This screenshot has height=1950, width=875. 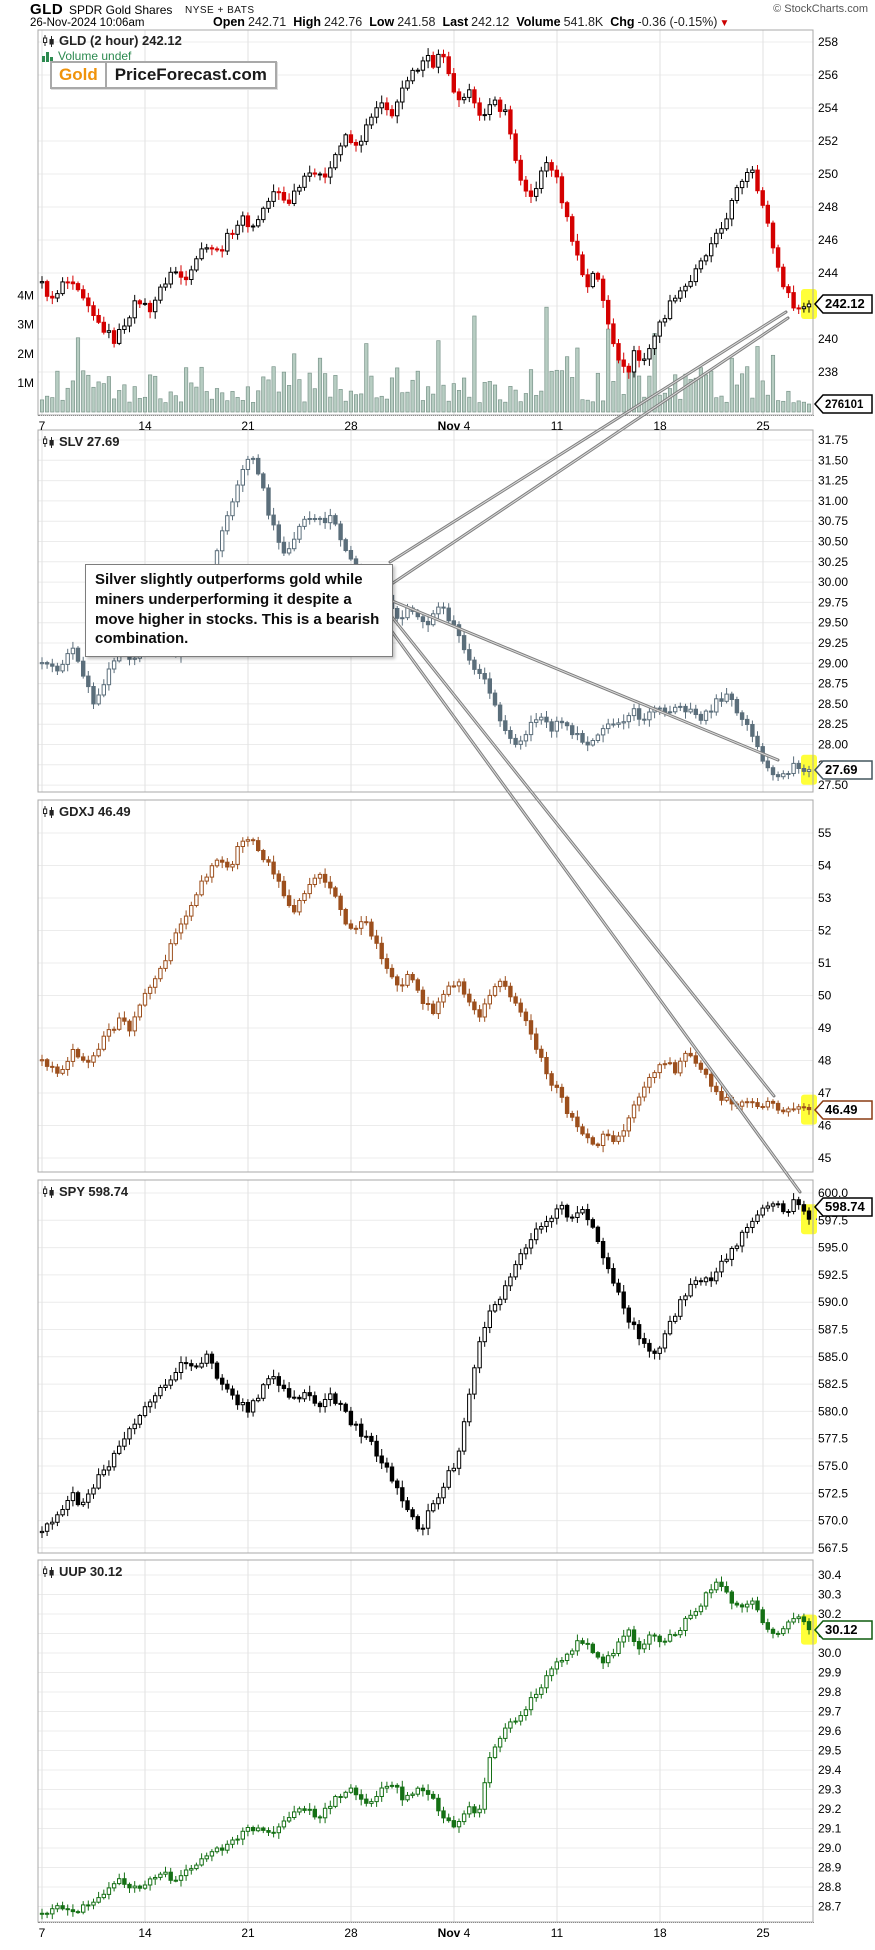 I want to click on axis-tick-label: 567.5, so click(x=833, y=1548).